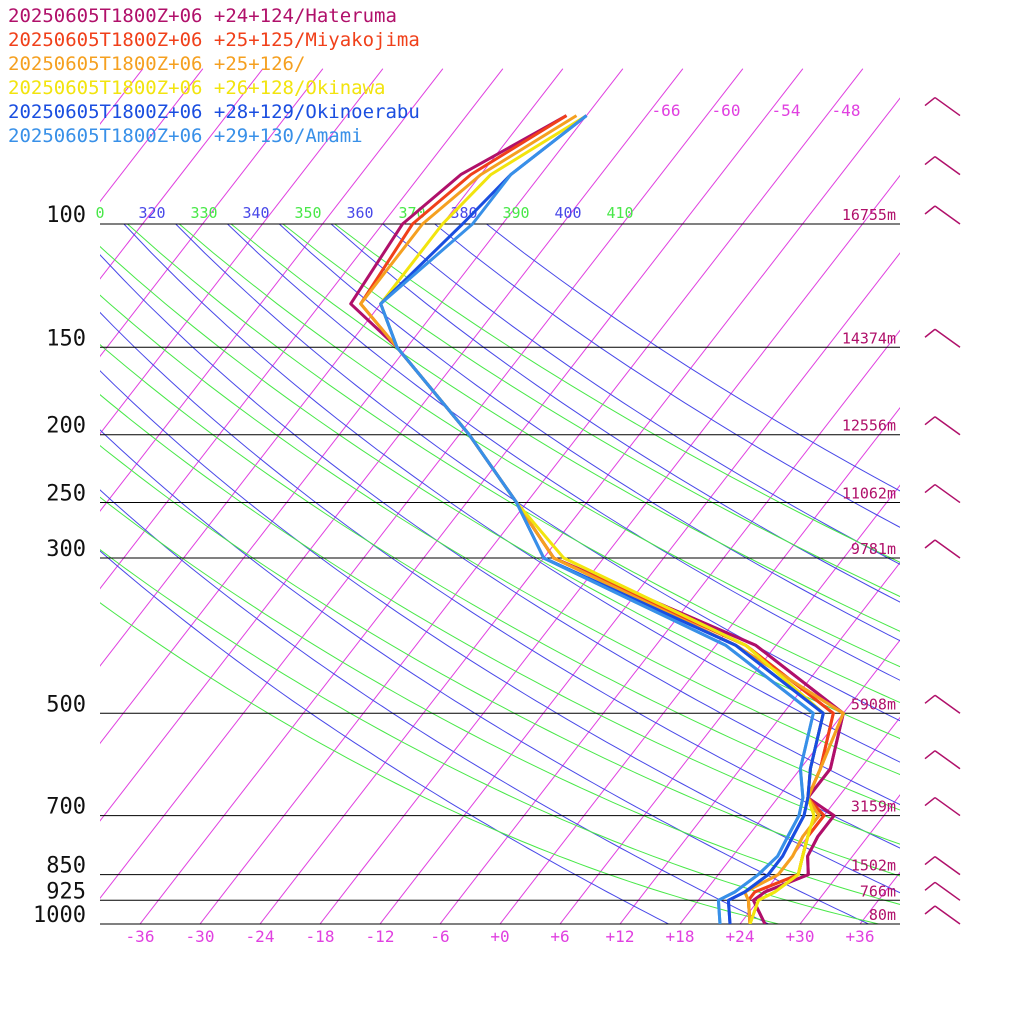 The width and height of the screenshot is (1024, 1024). I want to click on upper-isotherm-label: -66, so click(666, 110).